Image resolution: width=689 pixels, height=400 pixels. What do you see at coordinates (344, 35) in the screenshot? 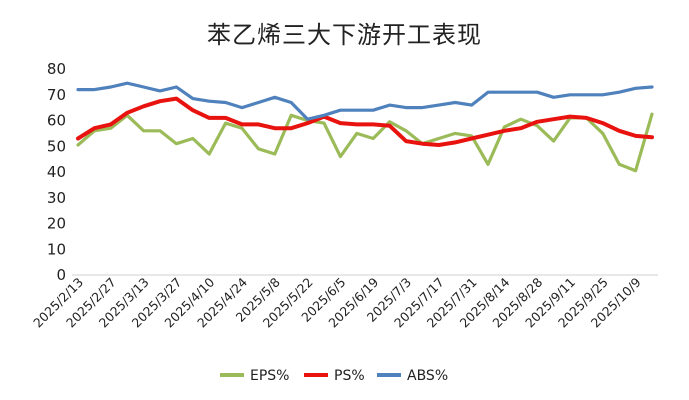
I see `chart-title: 苯乙烯三大下游开工表现` at bounding box center [344, 35].